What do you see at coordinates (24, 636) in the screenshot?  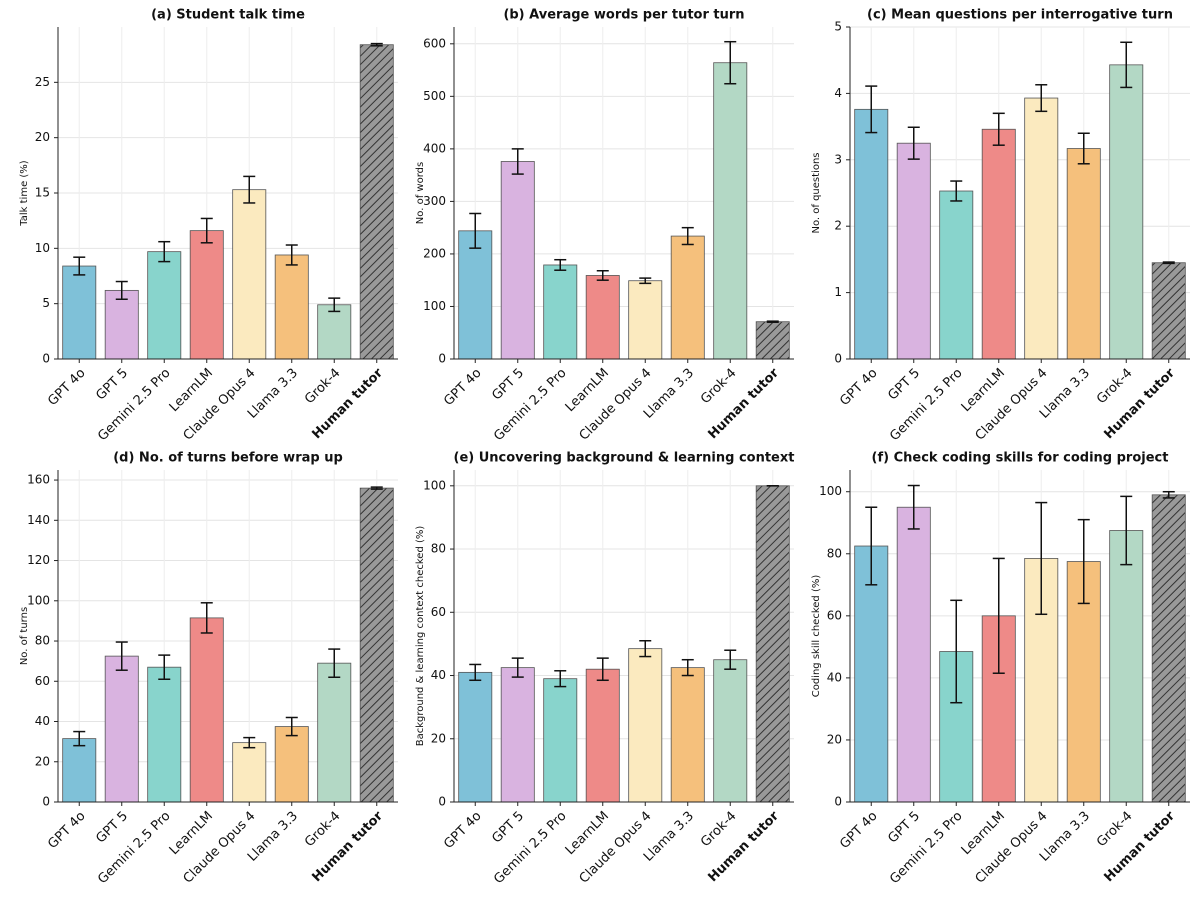 I see `y-axis-label: No. of turns` at bounding box center [24, 636].